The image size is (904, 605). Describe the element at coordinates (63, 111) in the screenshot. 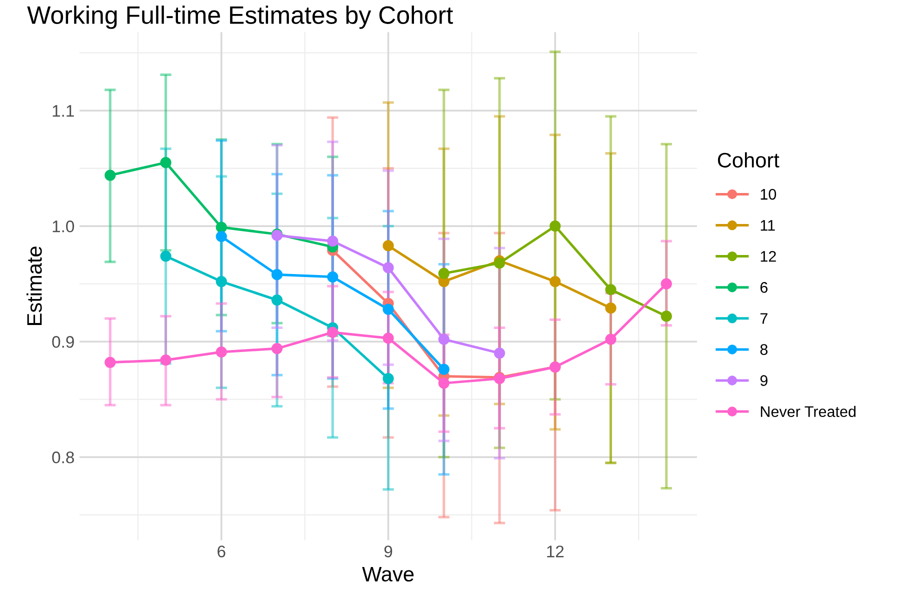

I see `y-tick-label: 1.1` at that location.